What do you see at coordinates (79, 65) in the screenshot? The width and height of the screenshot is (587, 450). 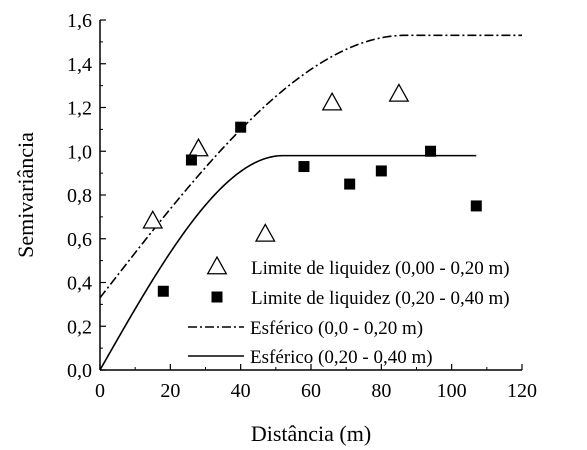 I see `y-tick-label: 1,4` at bounding box center [79, 65].